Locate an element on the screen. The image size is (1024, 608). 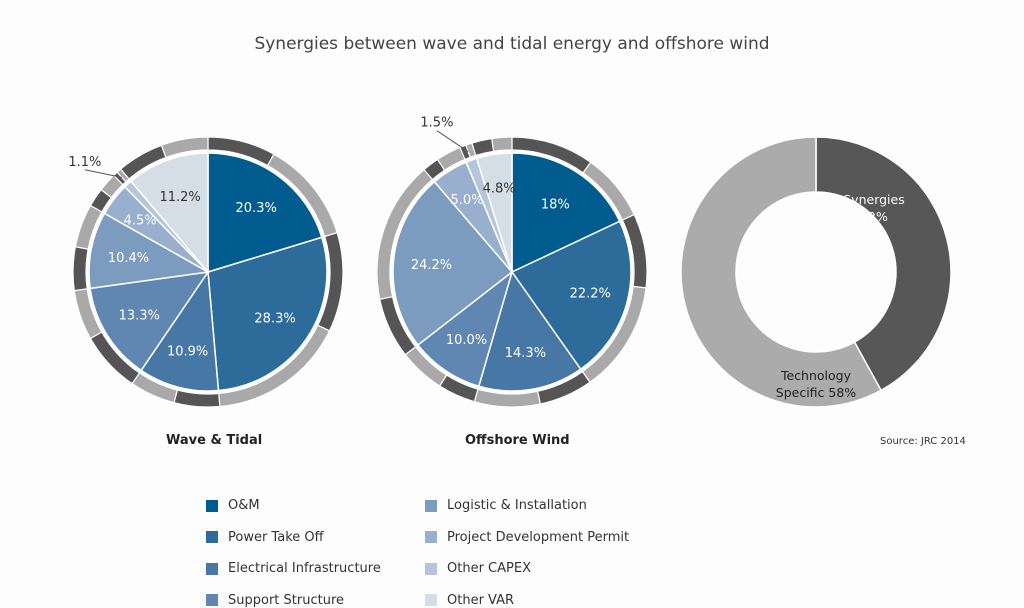
donut-label: Synergies is located at coordinates (873, 199).